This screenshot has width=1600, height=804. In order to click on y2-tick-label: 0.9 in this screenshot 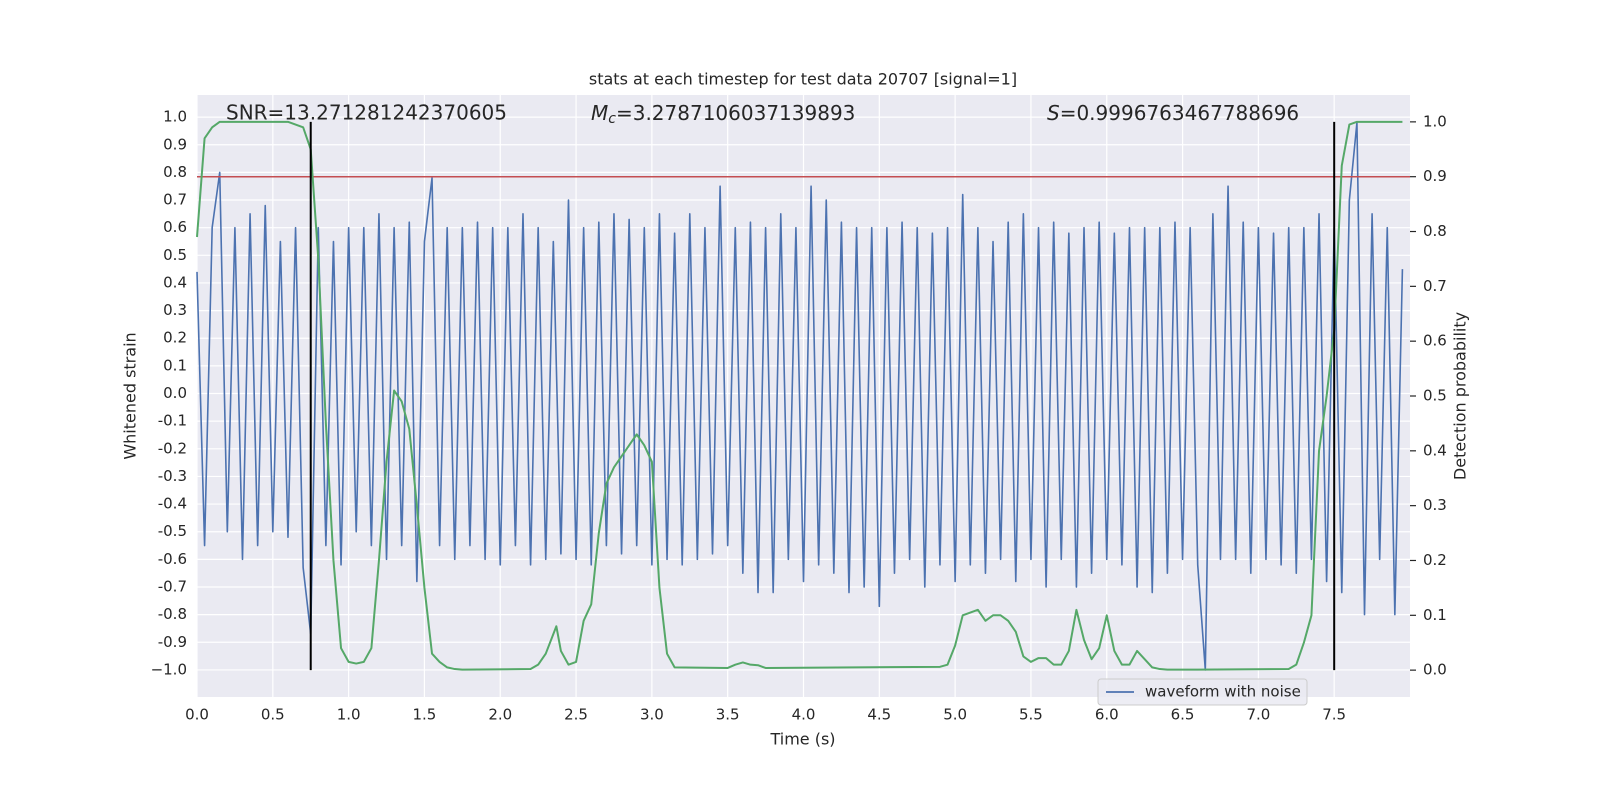, I will do `click(1435, 176)`.